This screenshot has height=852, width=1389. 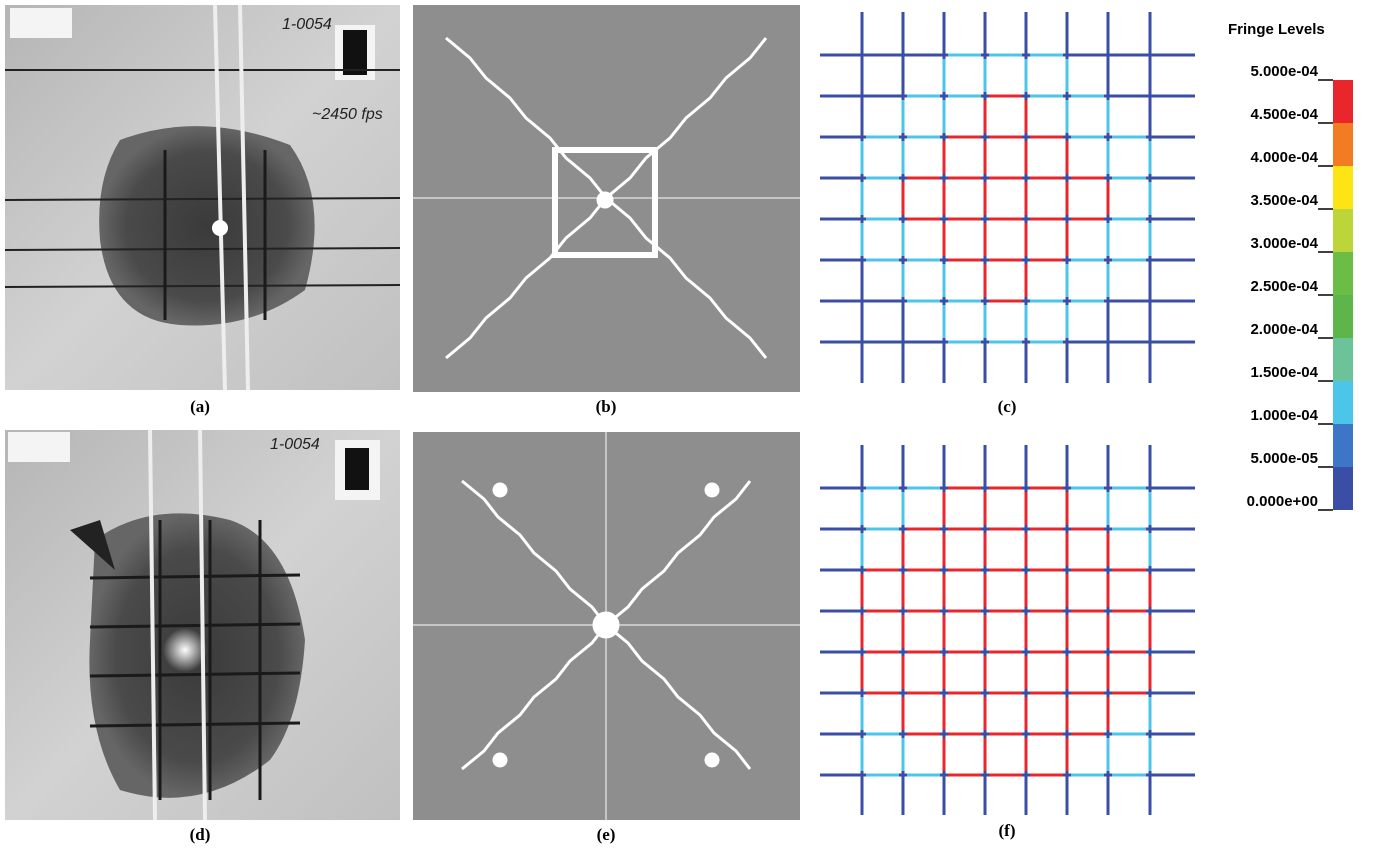 What do you see at coordinates (606, 834) in the screenshot?
I see `panel-label: (e)` at bounding box center [606, 834].